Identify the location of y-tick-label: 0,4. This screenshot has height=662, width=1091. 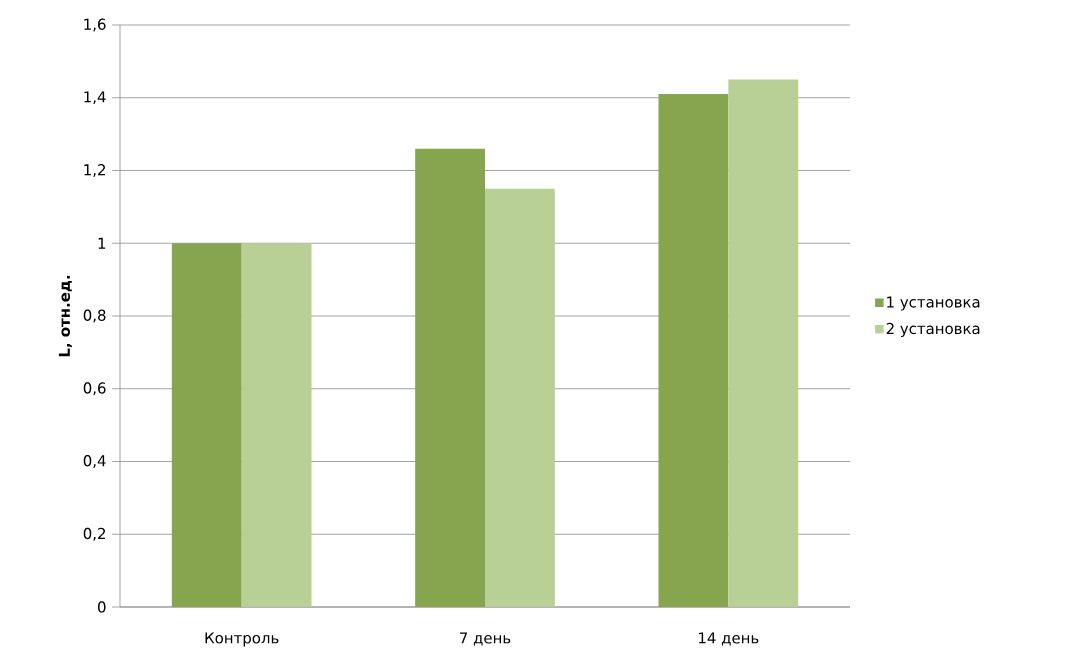
(94, 461).